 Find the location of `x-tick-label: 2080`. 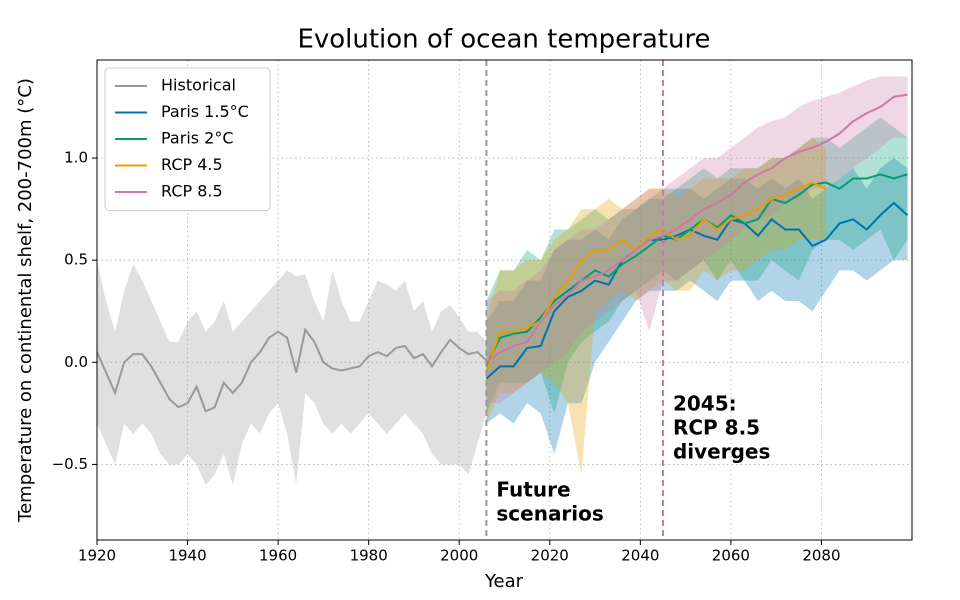

x-tick-label: 2080 is located at coordinates (821, 556).